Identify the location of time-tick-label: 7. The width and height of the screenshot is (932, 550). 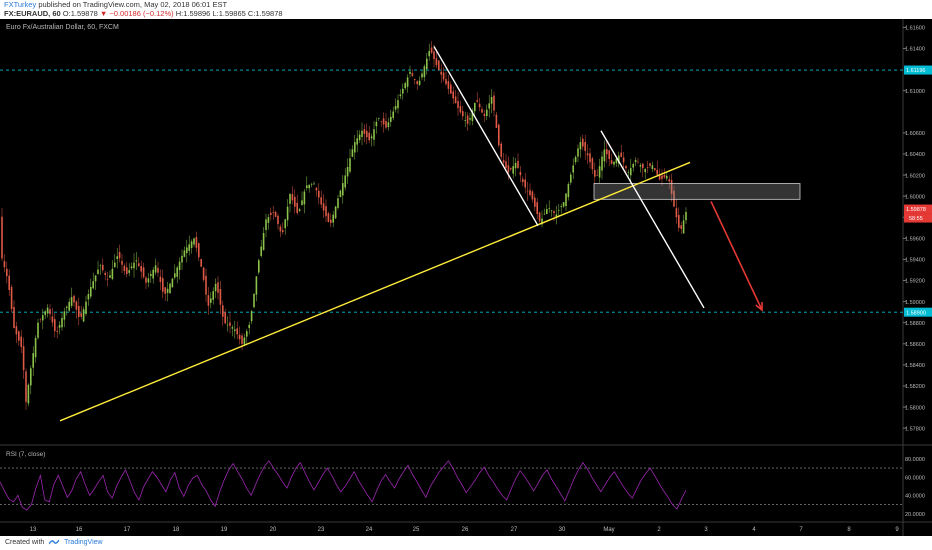
(801, 530).